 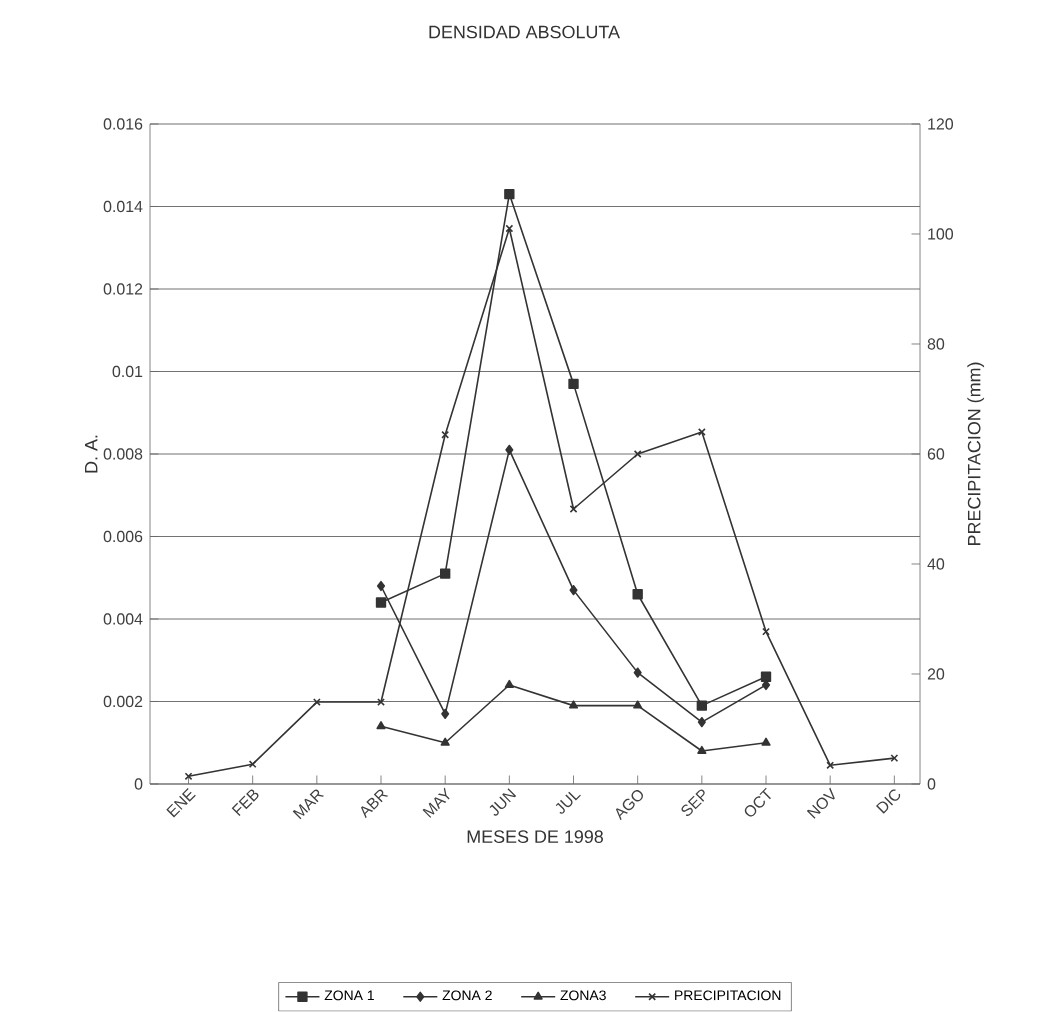 I want to click on chart-title: DENSIDAD ABSOLUTA, so click(x=524, y=32).